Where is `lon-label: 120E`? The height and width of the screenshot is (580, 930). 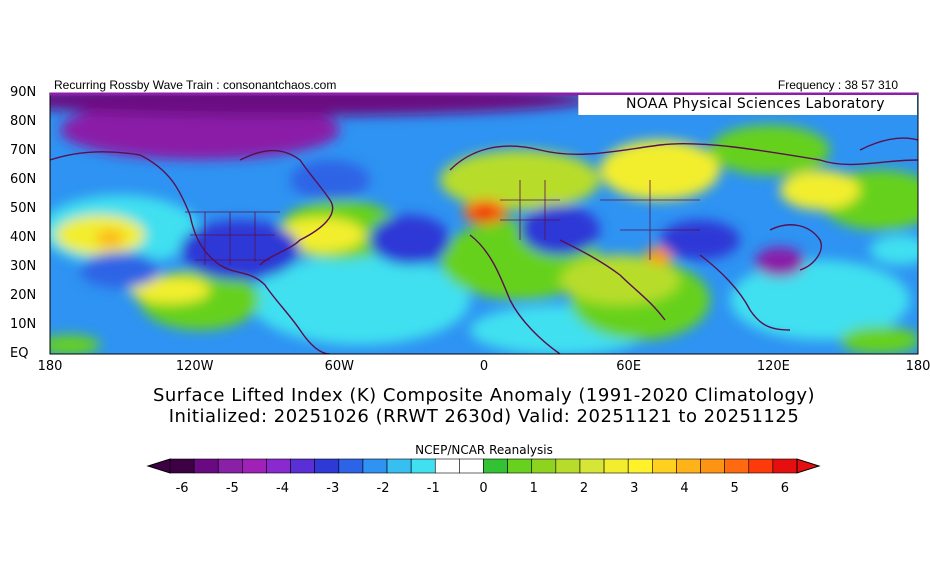 lon-label: 120E is located at coordinates (773, 366).